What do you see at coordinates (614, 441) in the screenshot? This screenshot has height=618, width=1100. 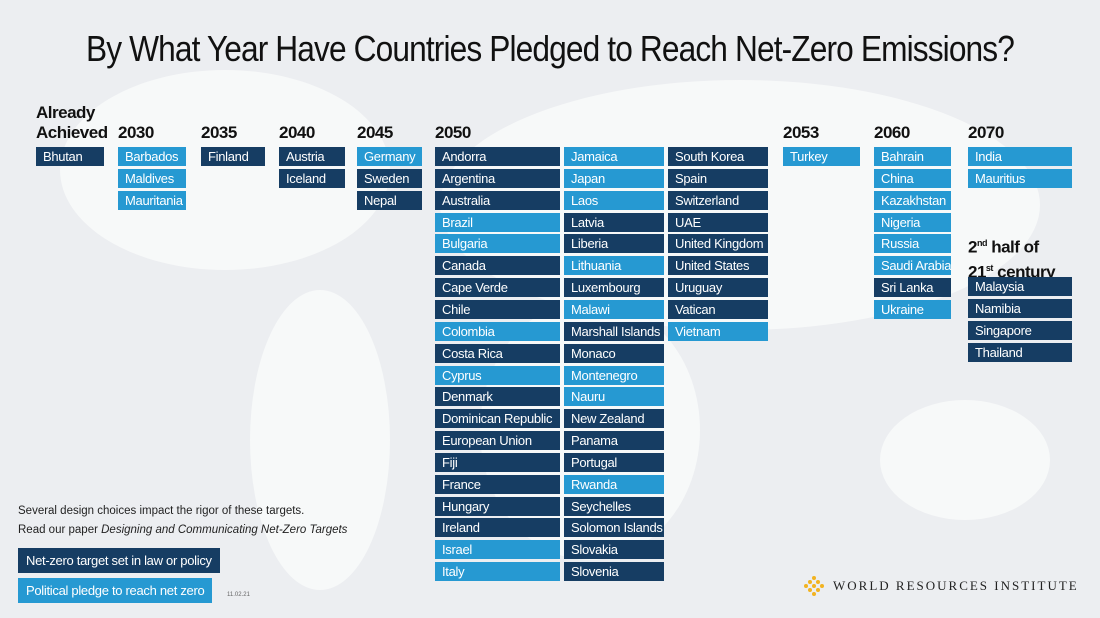 I see `country-cell: Panama` at bounding box center [614, 441].